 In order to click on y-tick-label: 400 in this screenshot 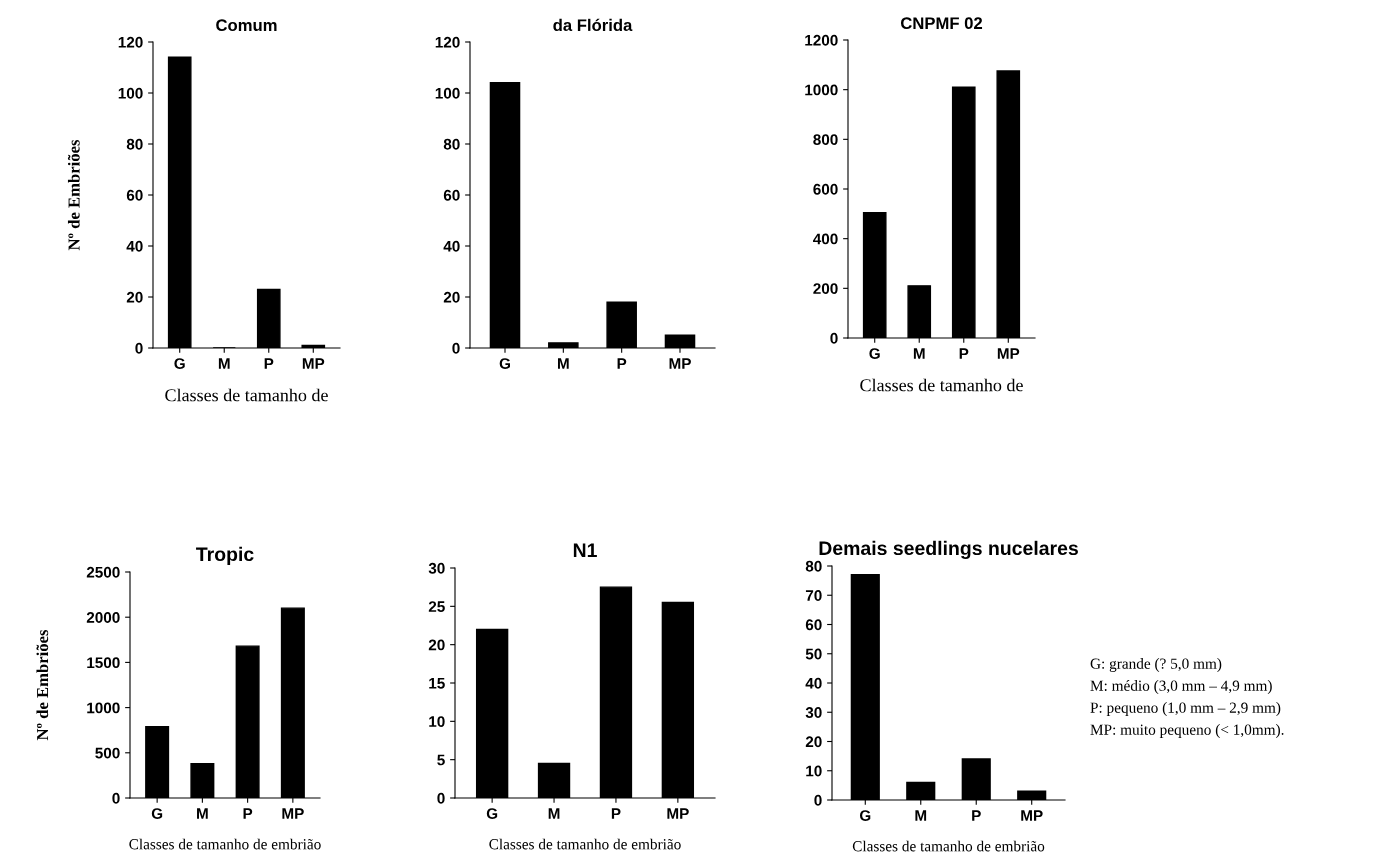, I will do `click(825, 239)`.